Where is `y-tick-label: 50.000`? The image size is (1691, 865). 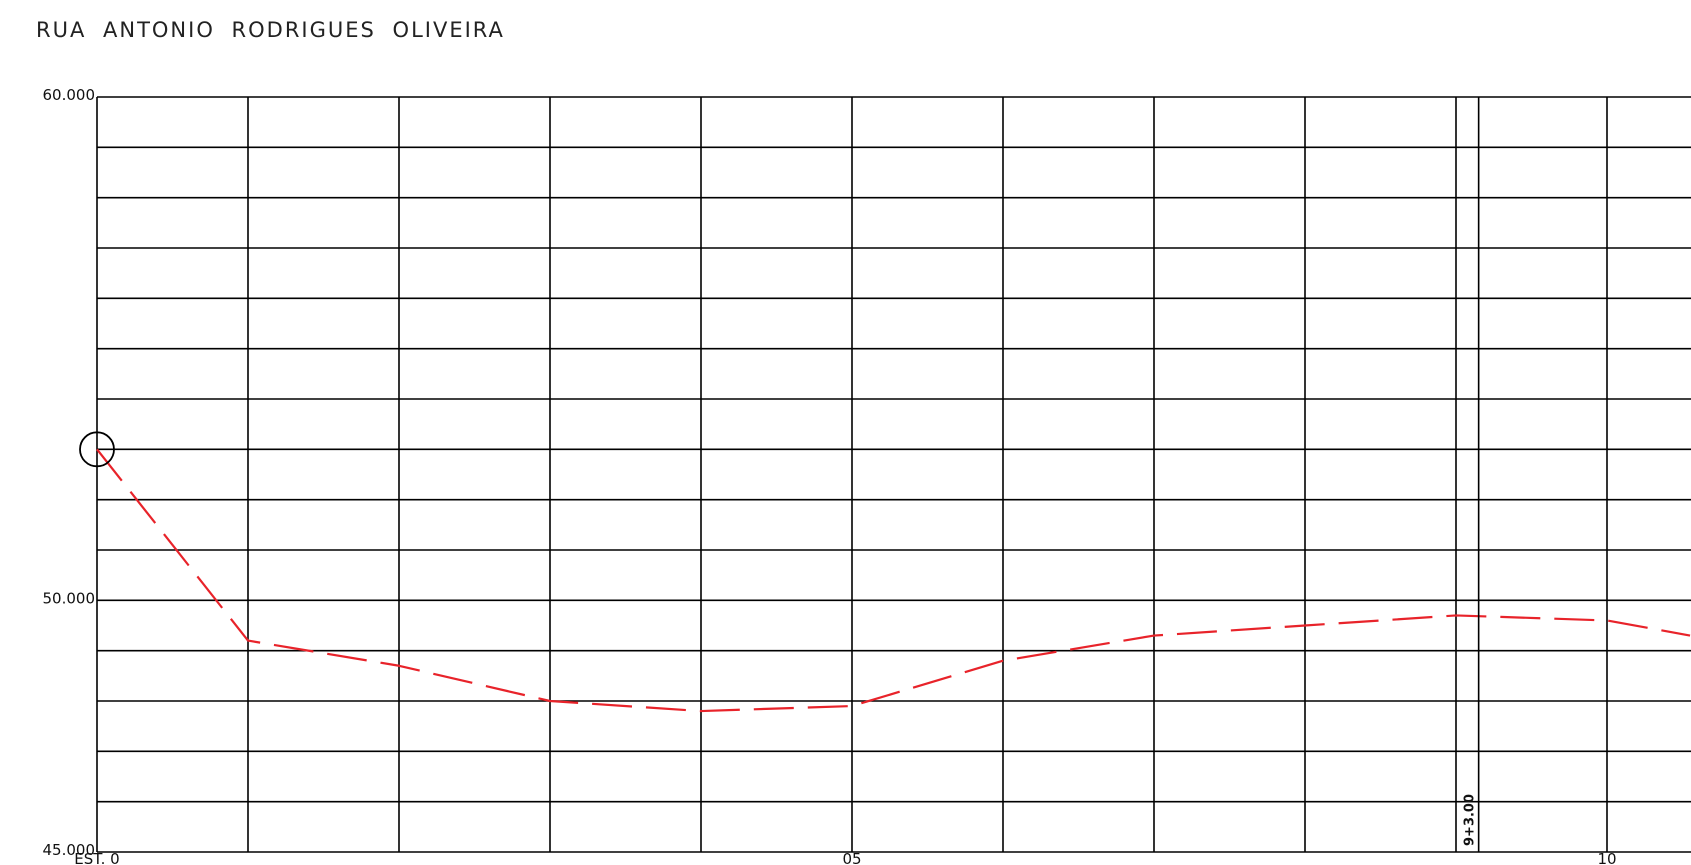
y-tick-label: 50.000 is located at coordinates (69, 598).